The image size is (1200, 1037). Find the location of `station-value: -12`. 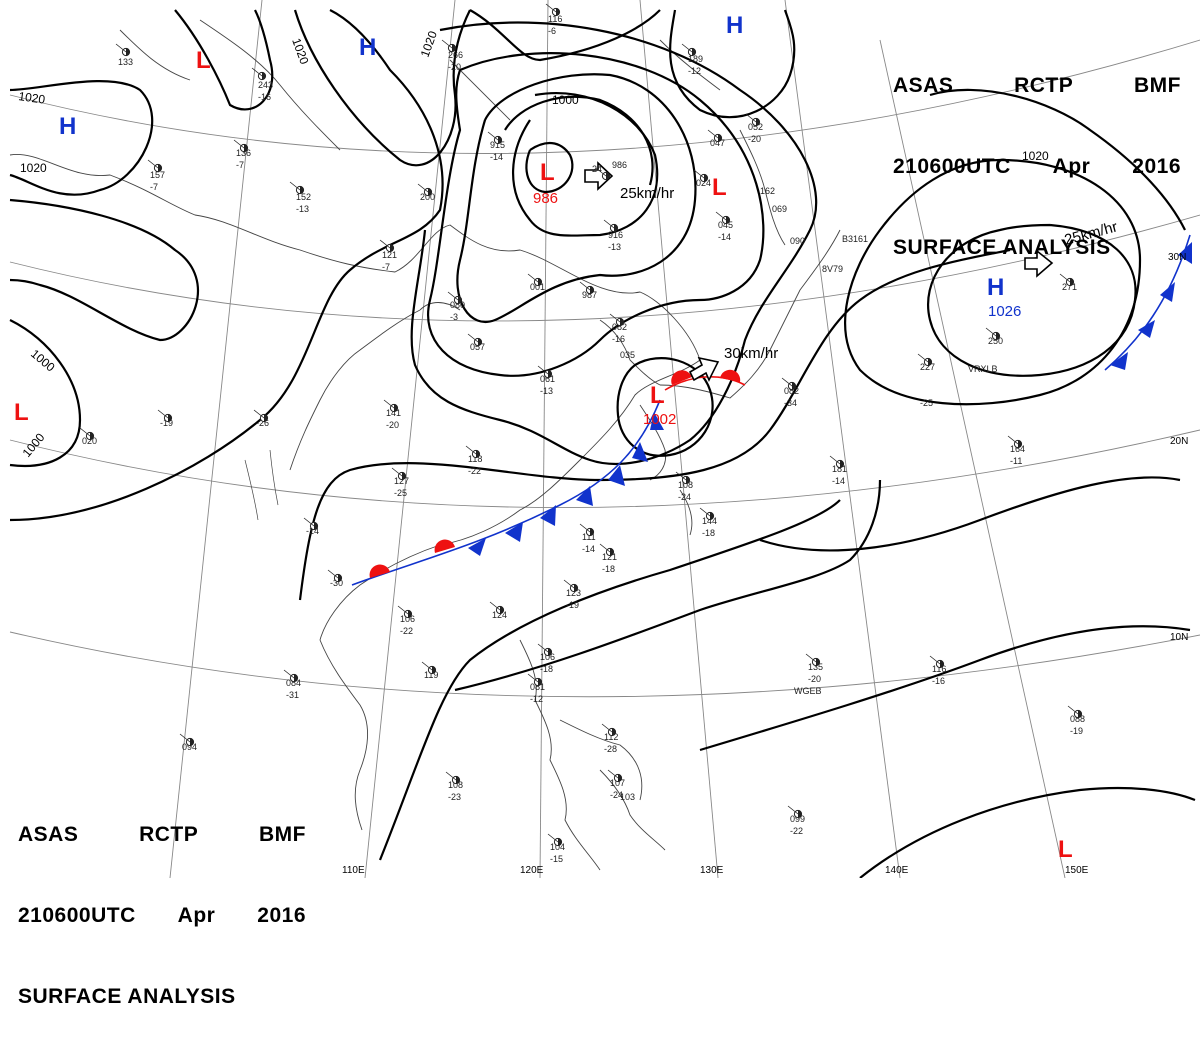

station-value: -12 is located at coordinates (694, 71).